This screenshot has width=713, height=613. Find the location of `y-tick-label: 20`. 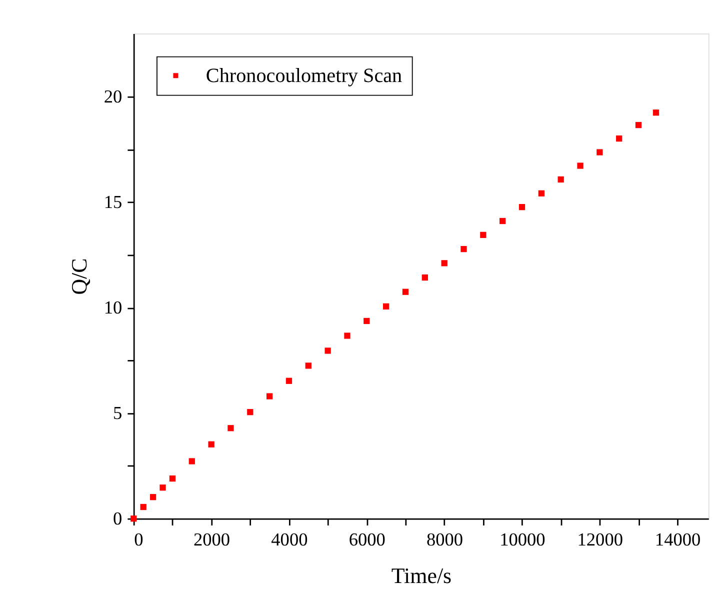

y-tick-label: 20 is located at coordinates (113, 96).